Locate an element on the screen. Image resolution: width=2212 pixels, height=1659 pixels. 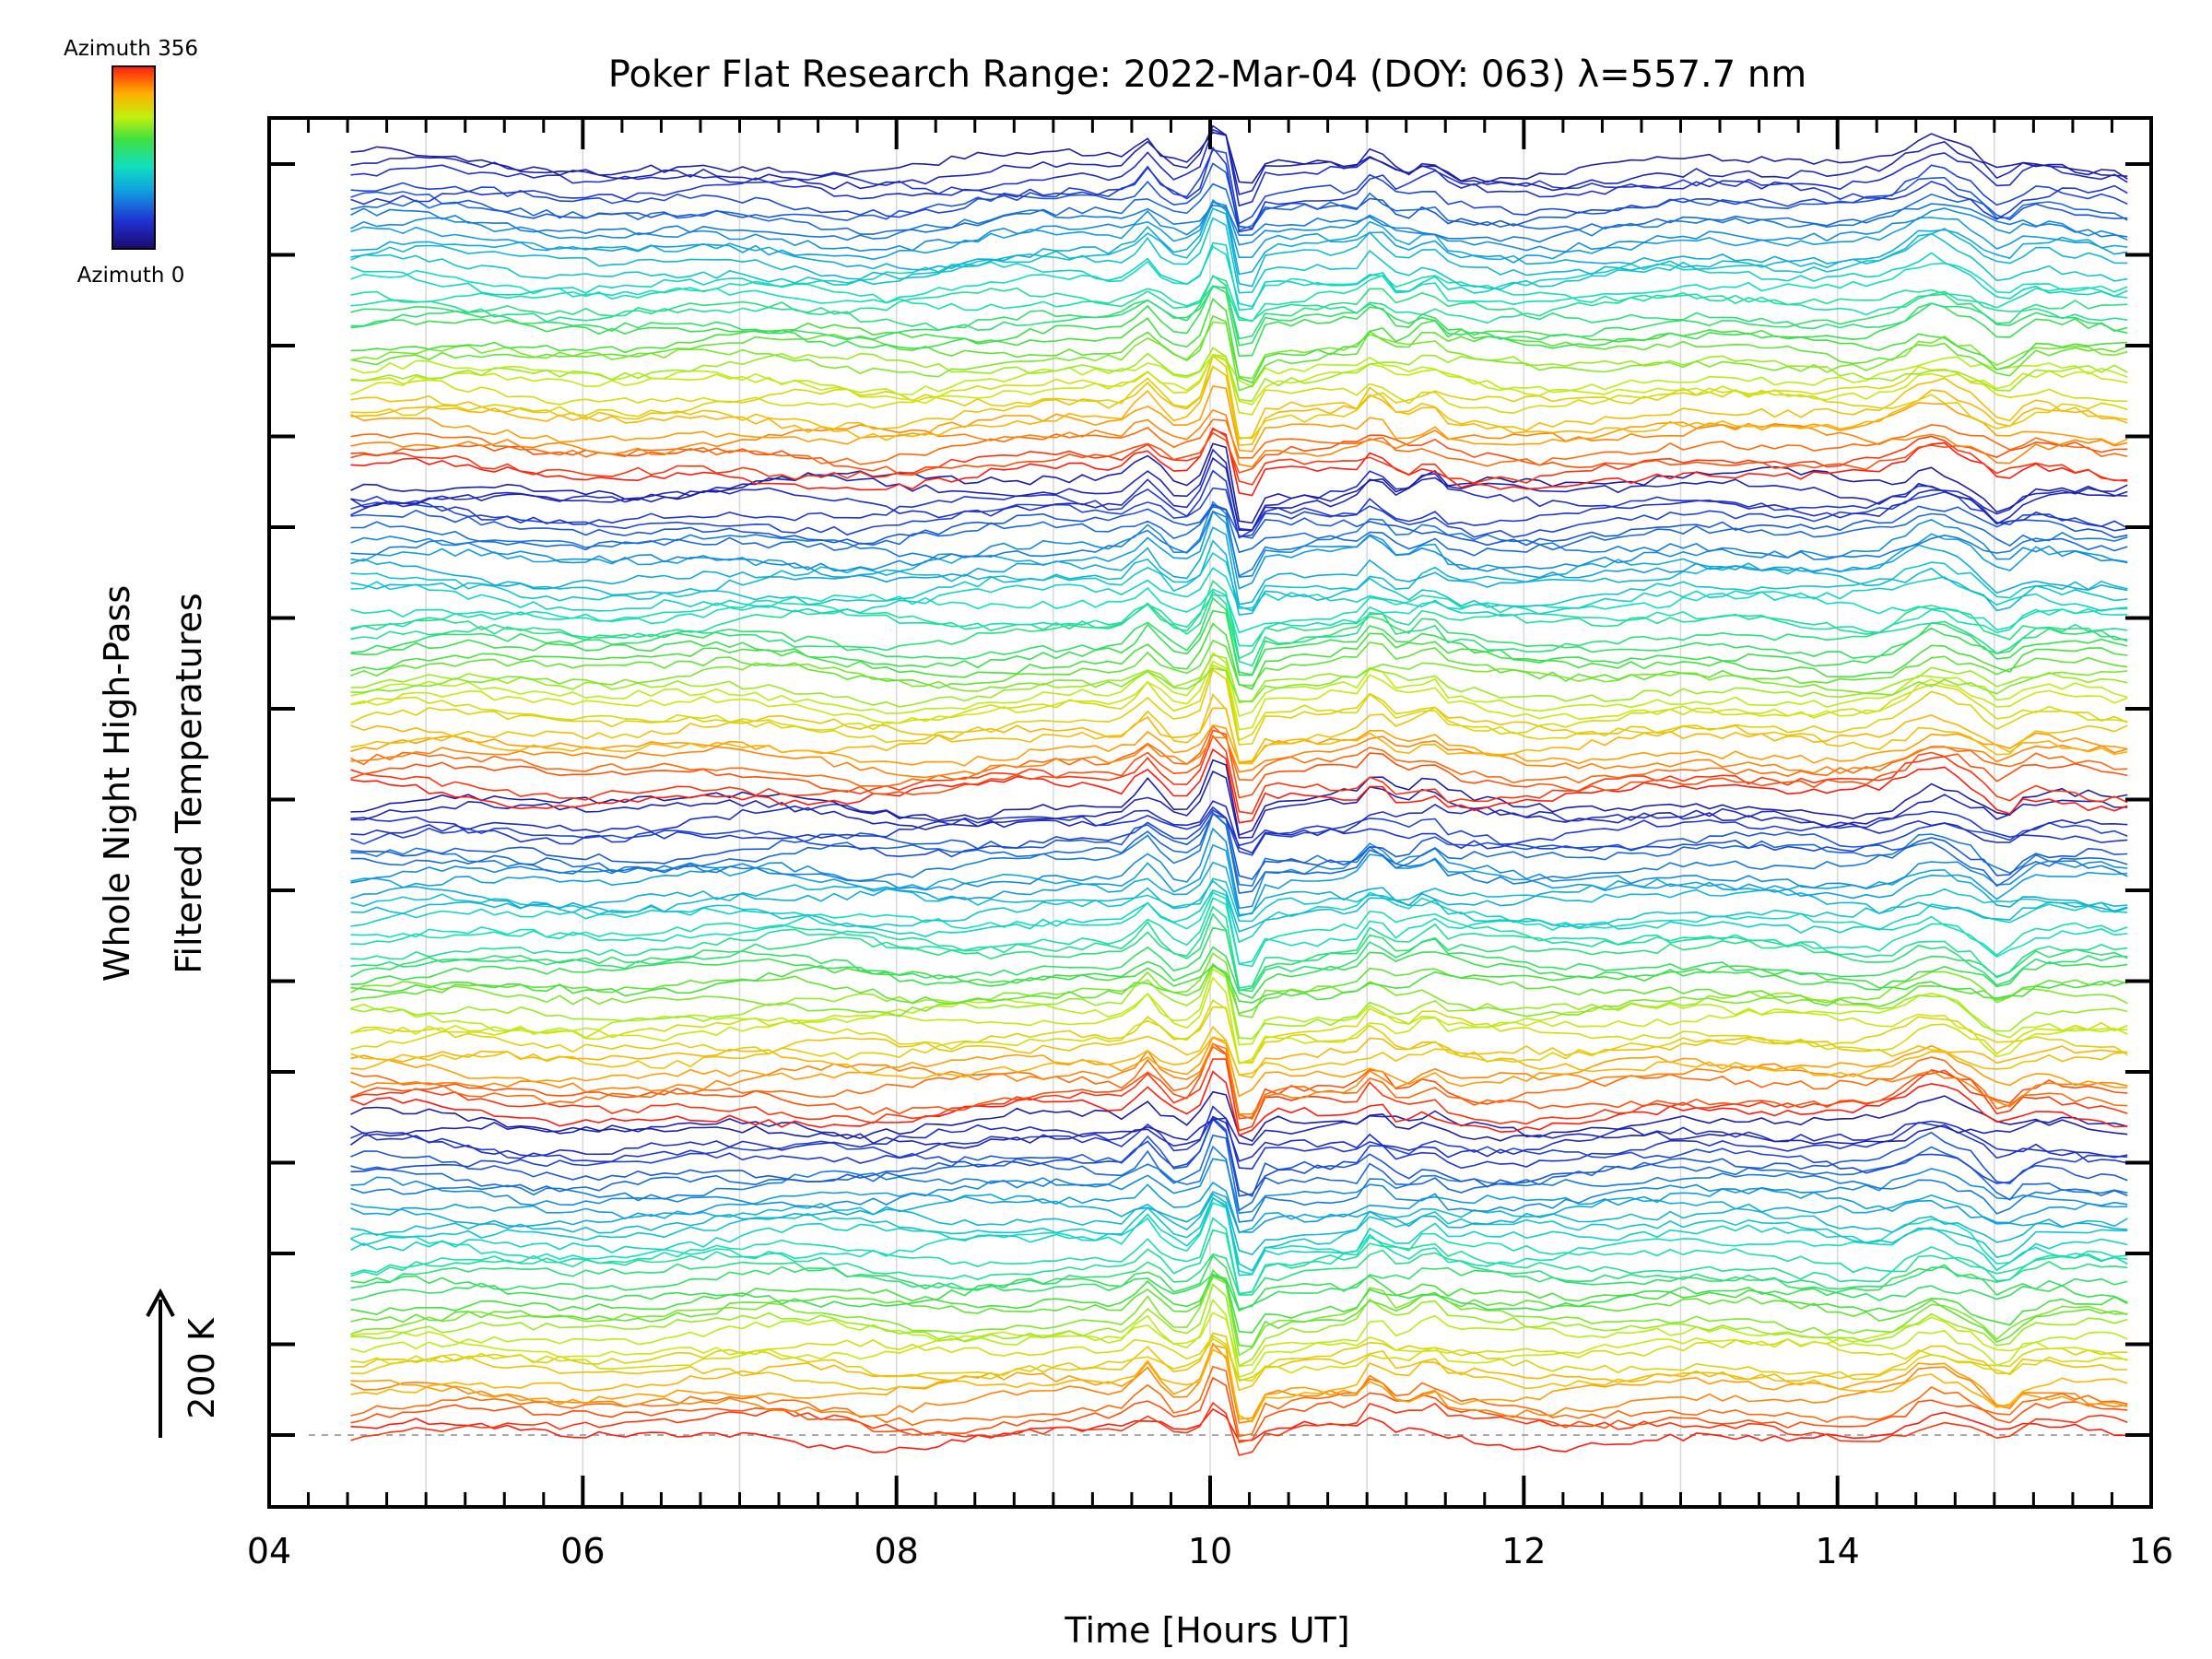
colorbar: Azimuth 356 Azimuth 0 is located at coordinates (131, 162).